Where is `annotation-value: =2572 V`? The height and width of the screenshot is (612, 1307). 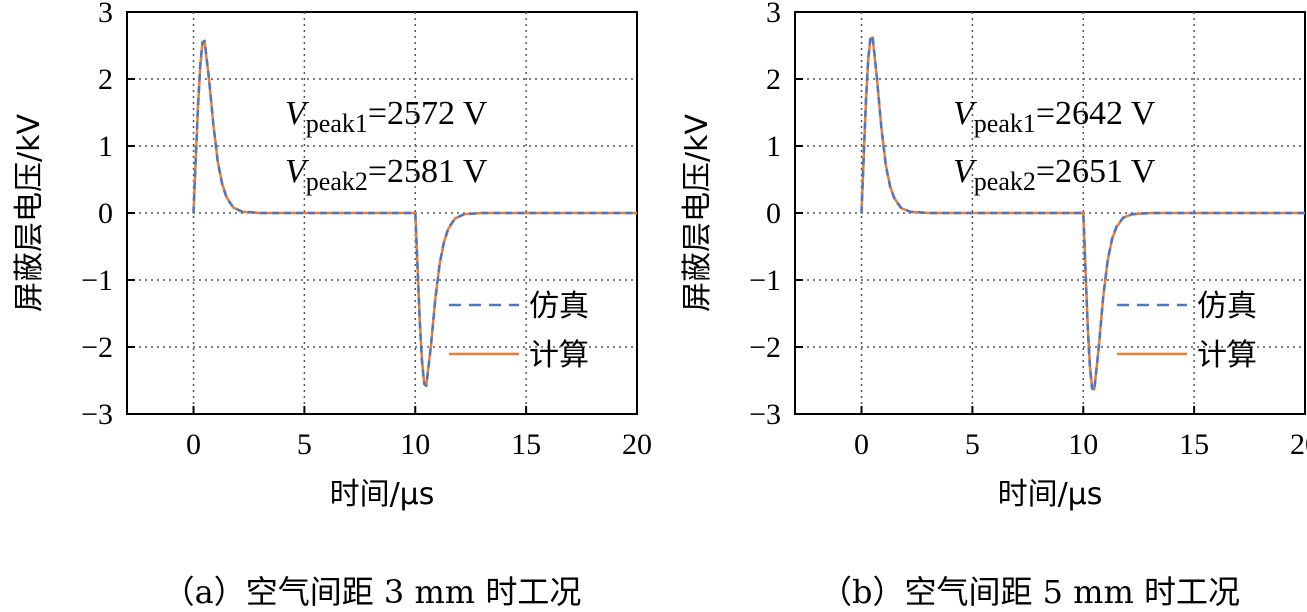
annotation-value: =2572 V is located at coordinates (428, 113).